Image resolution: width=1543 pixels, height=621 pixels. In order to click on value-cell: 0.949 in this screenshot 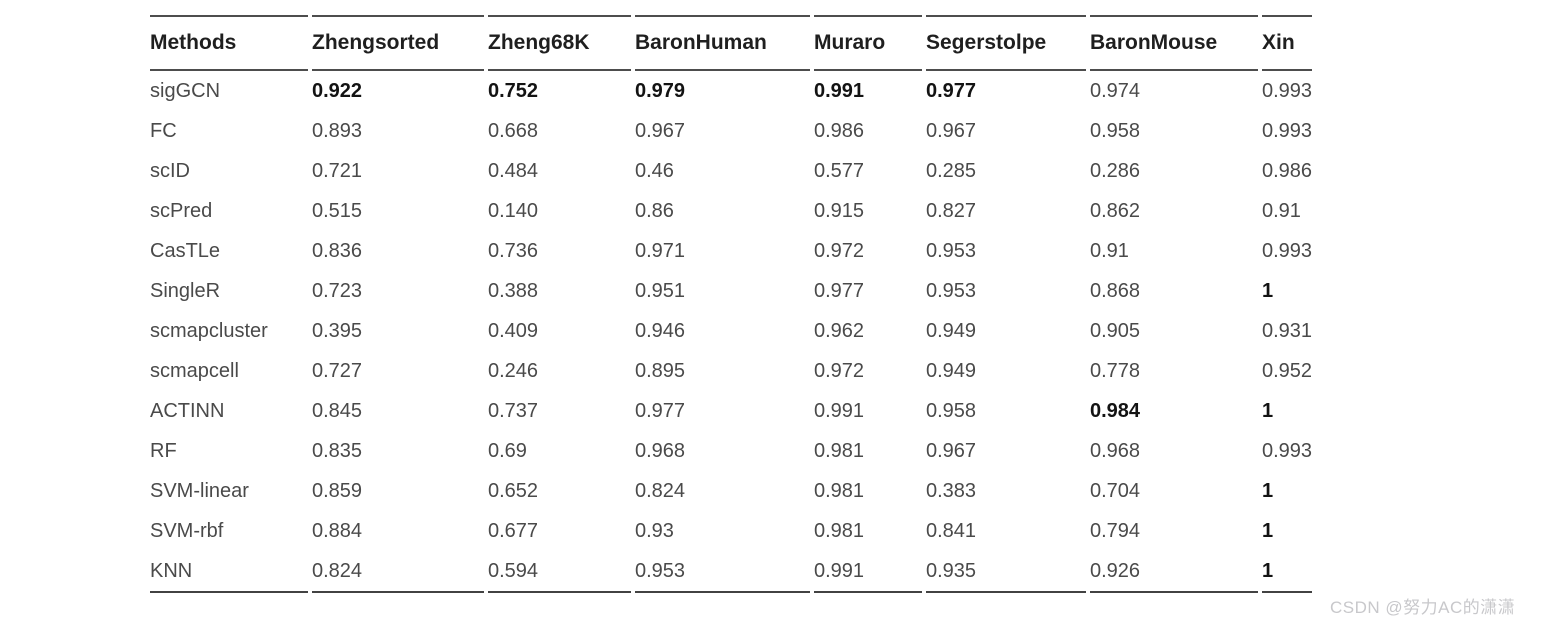, I will do `click(951, 330)`.